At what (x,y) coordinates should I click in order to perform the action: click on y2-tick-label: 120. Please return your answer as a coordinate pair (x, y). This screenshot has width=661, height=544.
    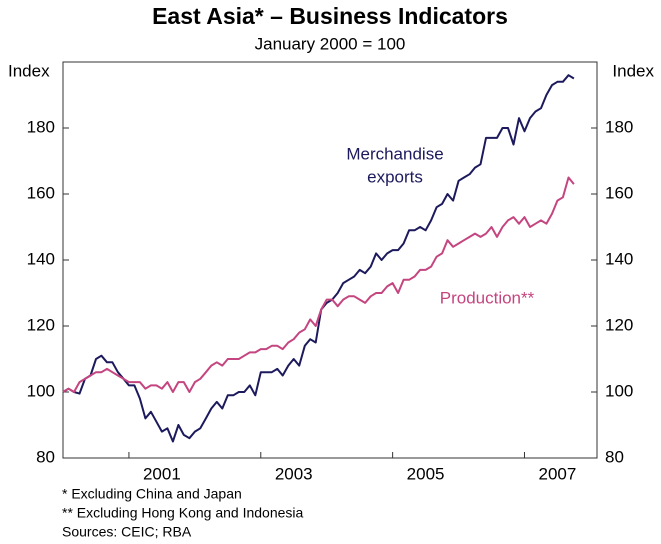
    Looking at the image, I should click on (619, 324).